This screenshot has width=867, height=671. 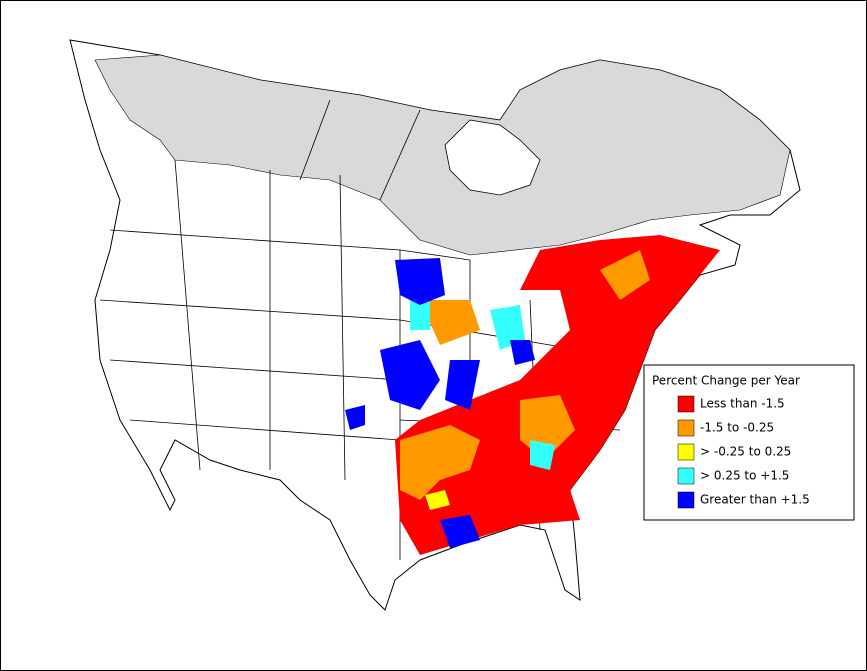 I want to click on hudson-bay, so click(x=492, y=157).